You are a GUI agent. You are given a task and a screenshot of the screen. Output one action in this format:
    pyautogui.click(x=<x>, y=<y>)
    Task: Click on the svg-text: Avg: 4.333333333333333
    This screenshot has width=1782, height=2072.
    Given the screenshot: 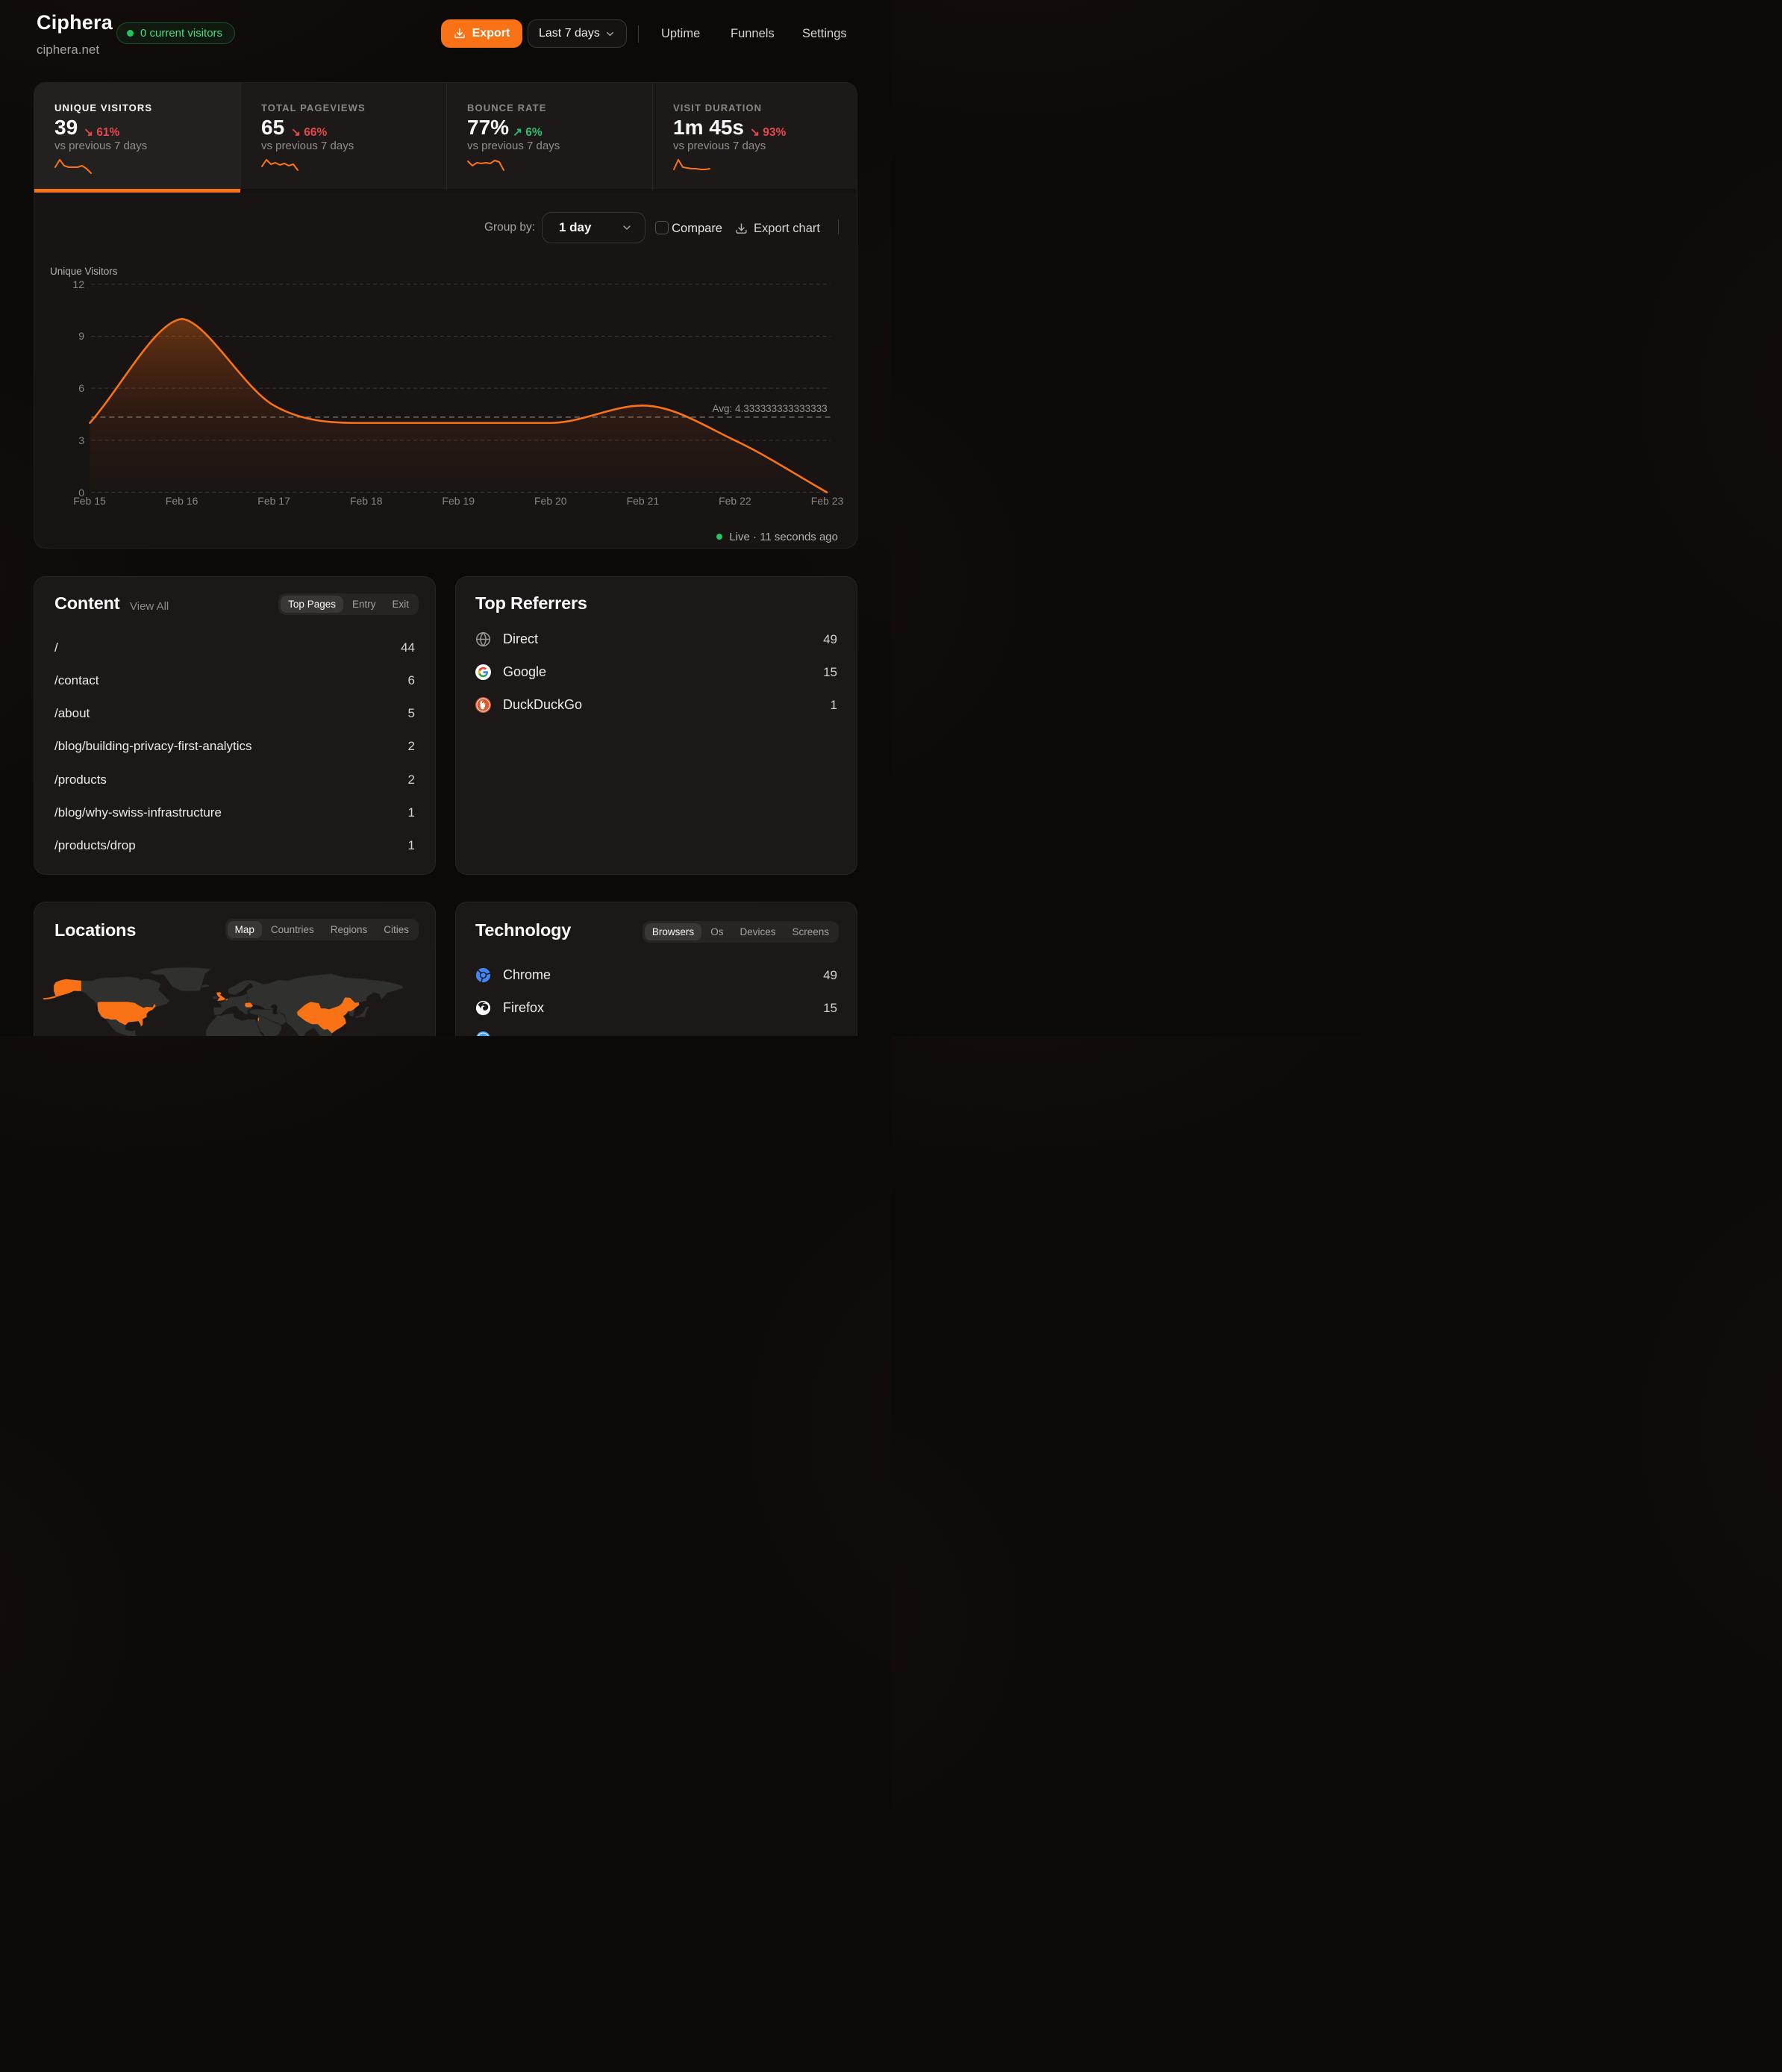 What is the action you would take?
    pyautogui.click(x=770, y=408)
    